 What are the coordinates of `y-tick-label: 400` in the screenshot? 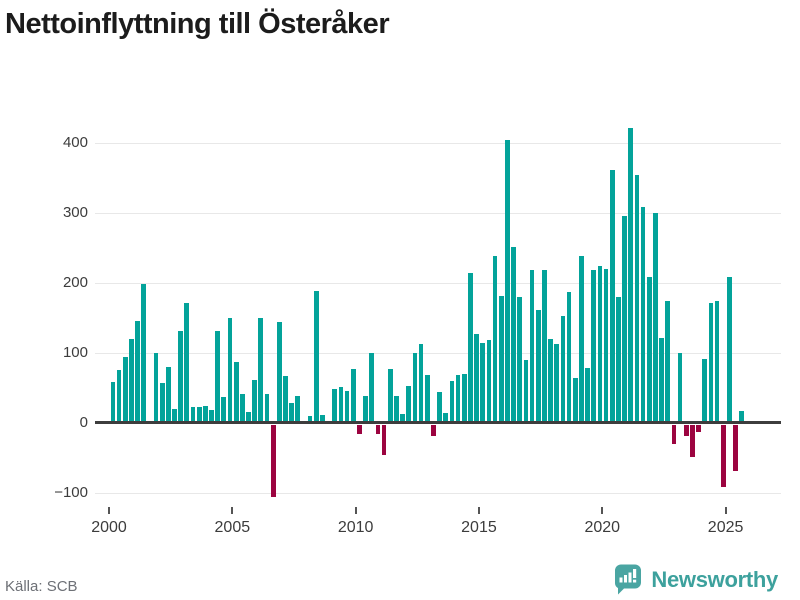 It's located at (75, 142).